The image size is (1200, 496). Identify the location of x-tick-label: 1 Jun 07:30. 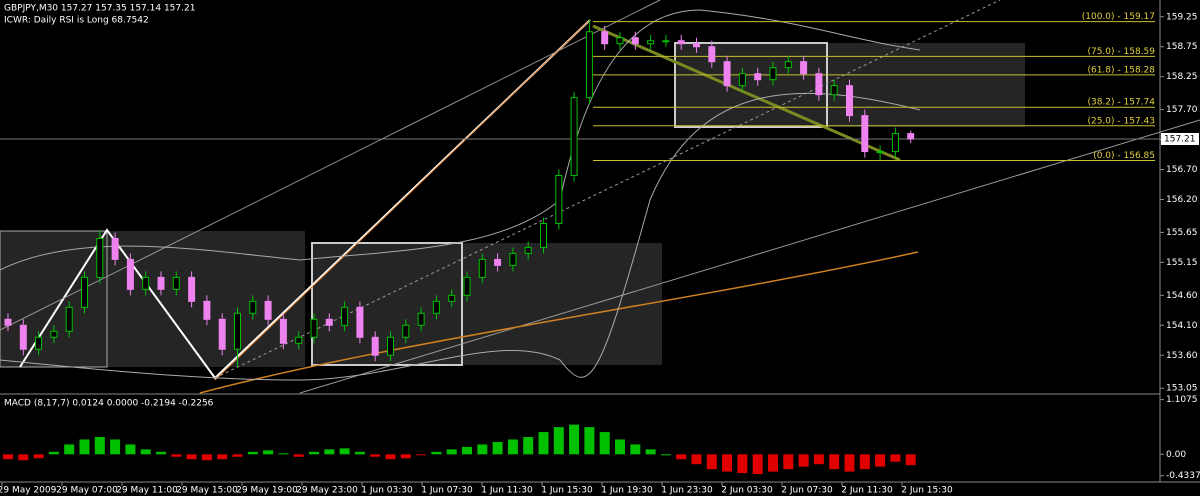
(447, 491).